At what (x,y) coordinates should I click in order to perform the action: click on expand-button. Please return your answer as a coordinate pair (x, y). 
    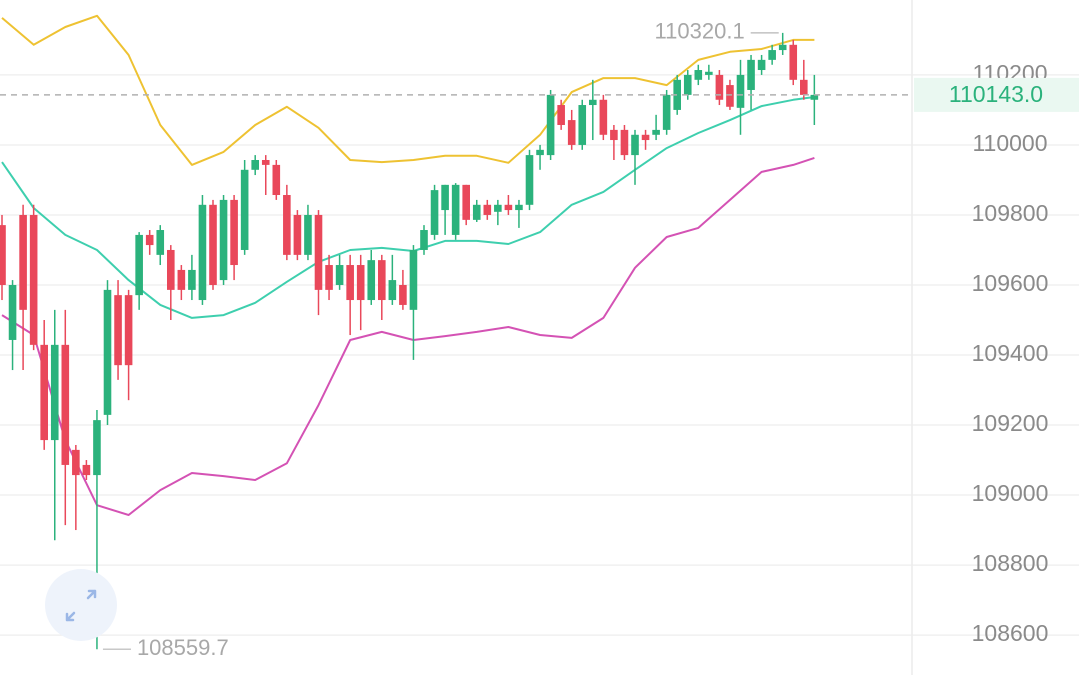
    Looking at the image, I should click on (81, 605).